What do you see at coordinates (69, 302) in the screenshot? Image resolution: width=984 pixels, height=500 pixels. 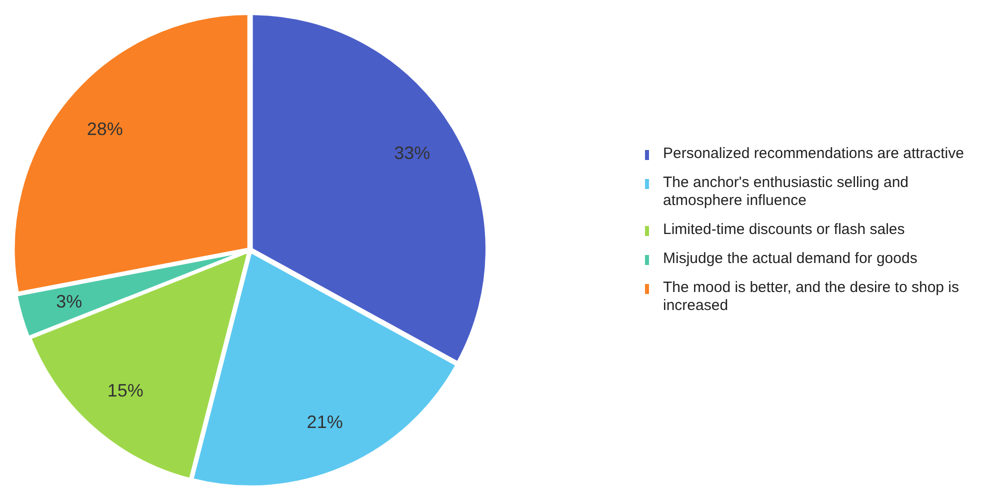 I see `data-label: 3%` at bounding box center [69, 302].